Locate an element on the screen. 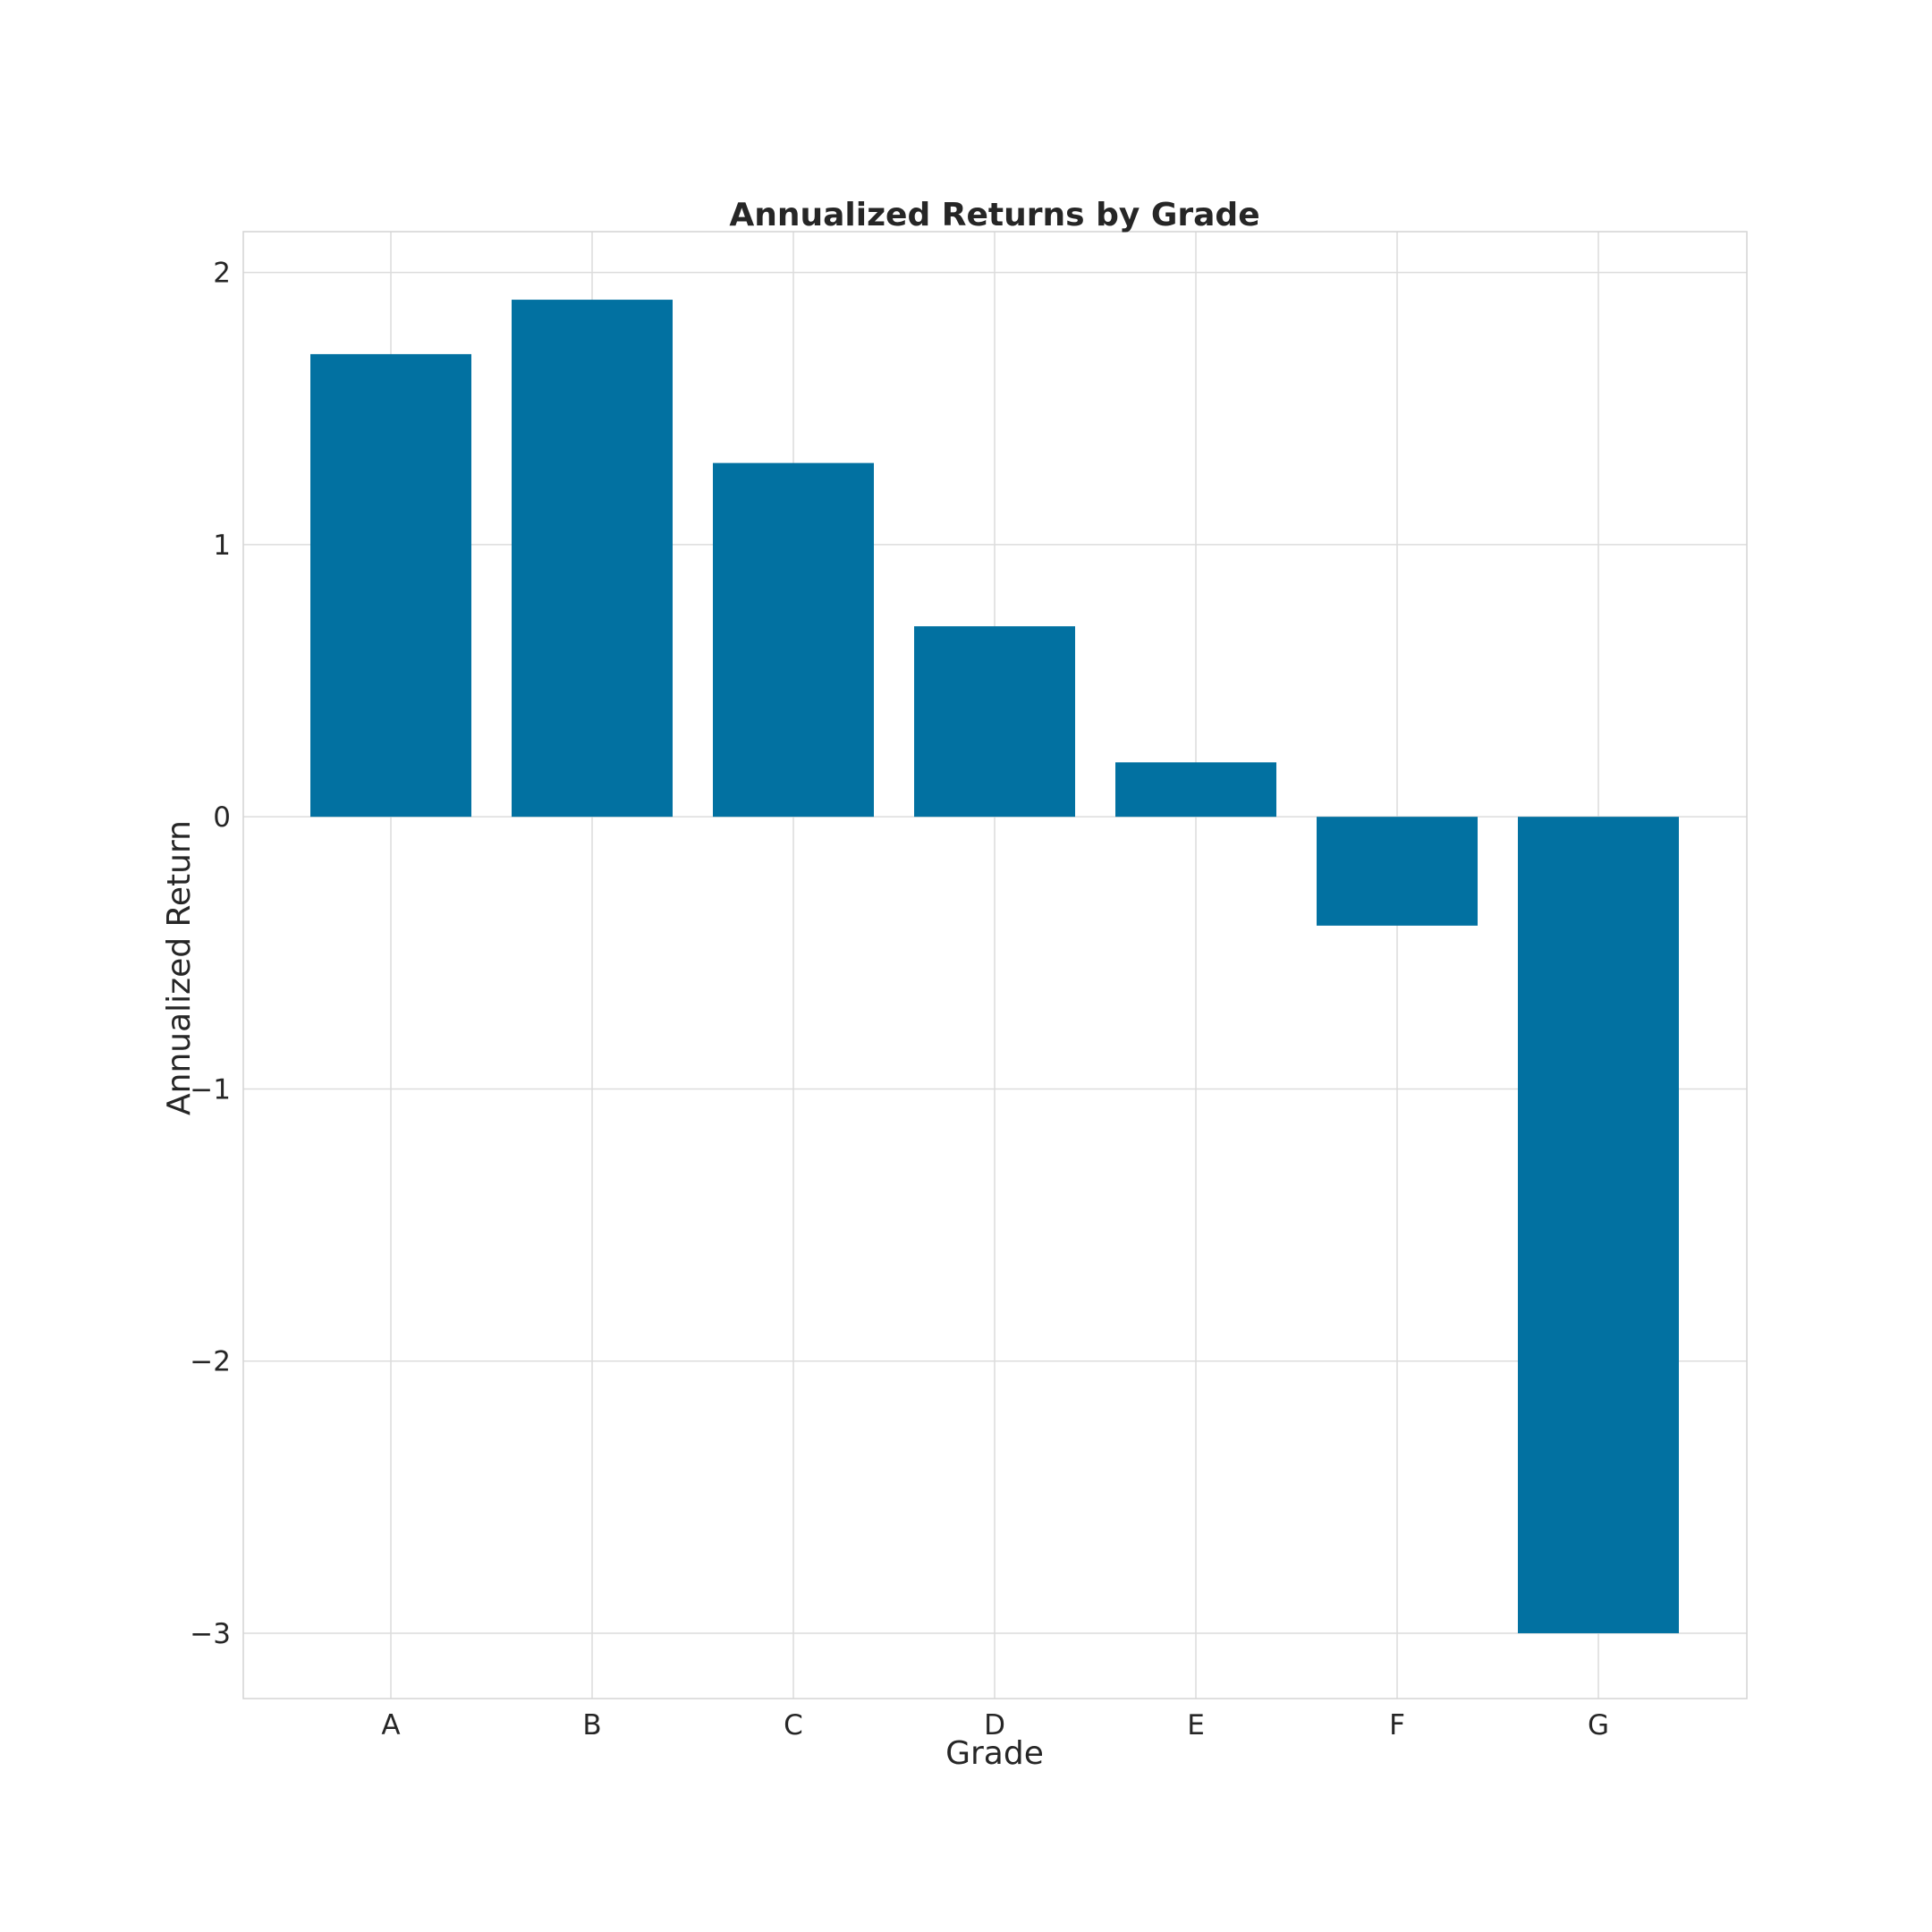 The width and height of the screenshot is (1932, 1932). bar-a is located at coordinates (390, 585).